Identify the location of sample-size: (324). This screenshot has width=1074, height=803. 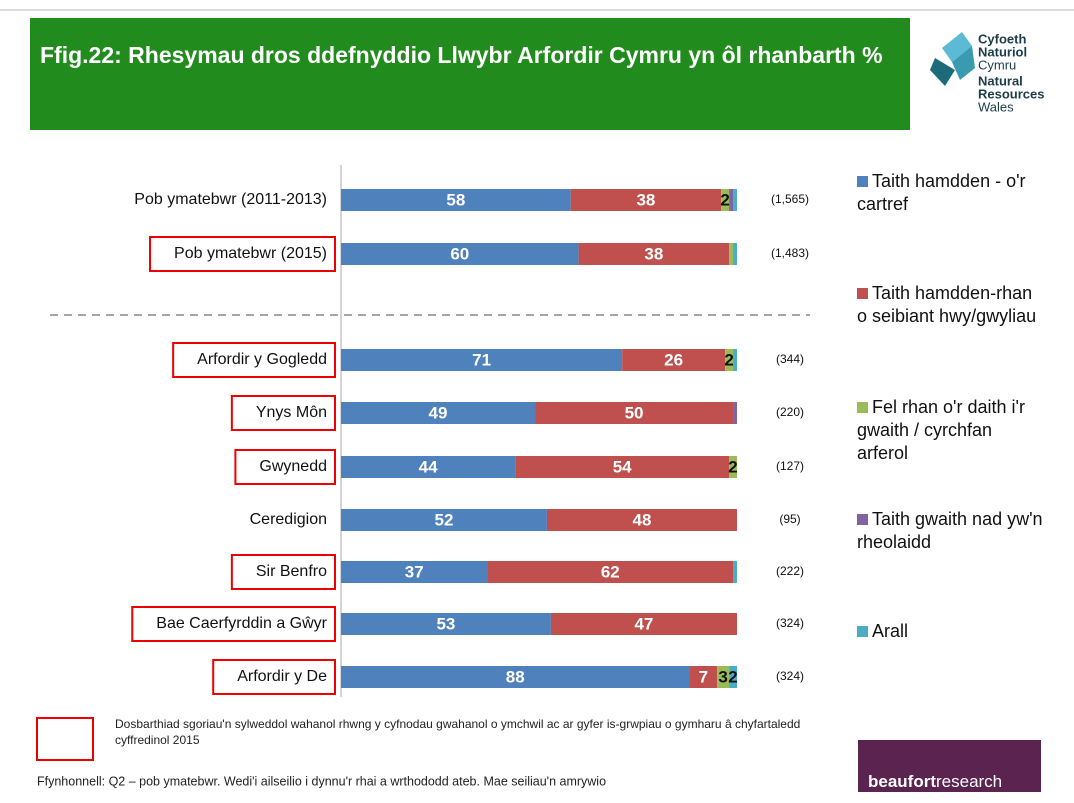
(790, 623).